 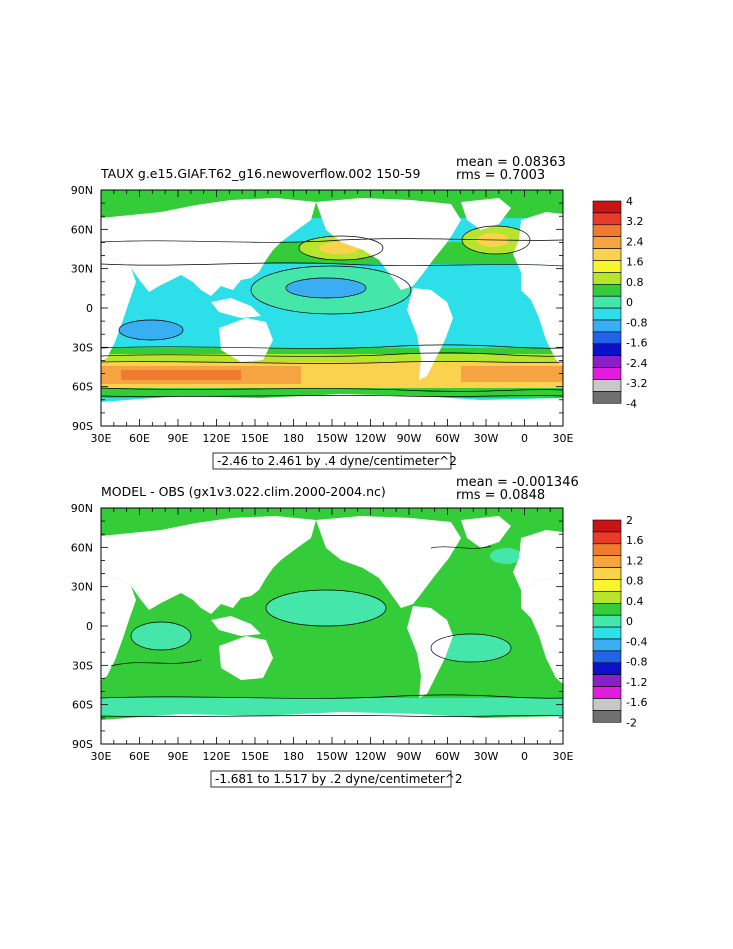 What do you see at coordinates (635, 221) in the screenshot?
I see `colorbar-label: 3.2` at bounding box center [635, 221].